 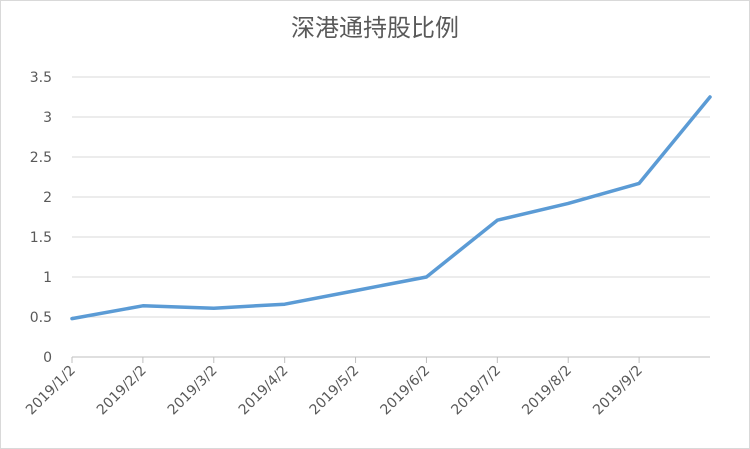 I want to click on y-tick-label: 2, so click(x=47, y=198).